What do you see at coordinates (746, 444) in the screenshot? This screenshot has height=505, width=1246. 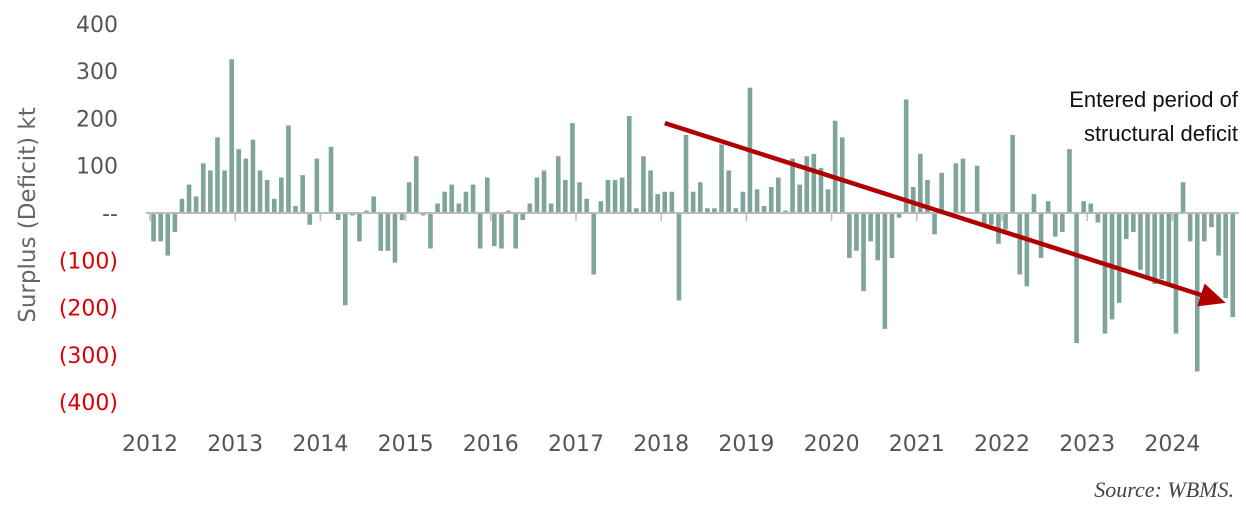 I see `x-tick-label: 2019` at bounding box center [746, 444].